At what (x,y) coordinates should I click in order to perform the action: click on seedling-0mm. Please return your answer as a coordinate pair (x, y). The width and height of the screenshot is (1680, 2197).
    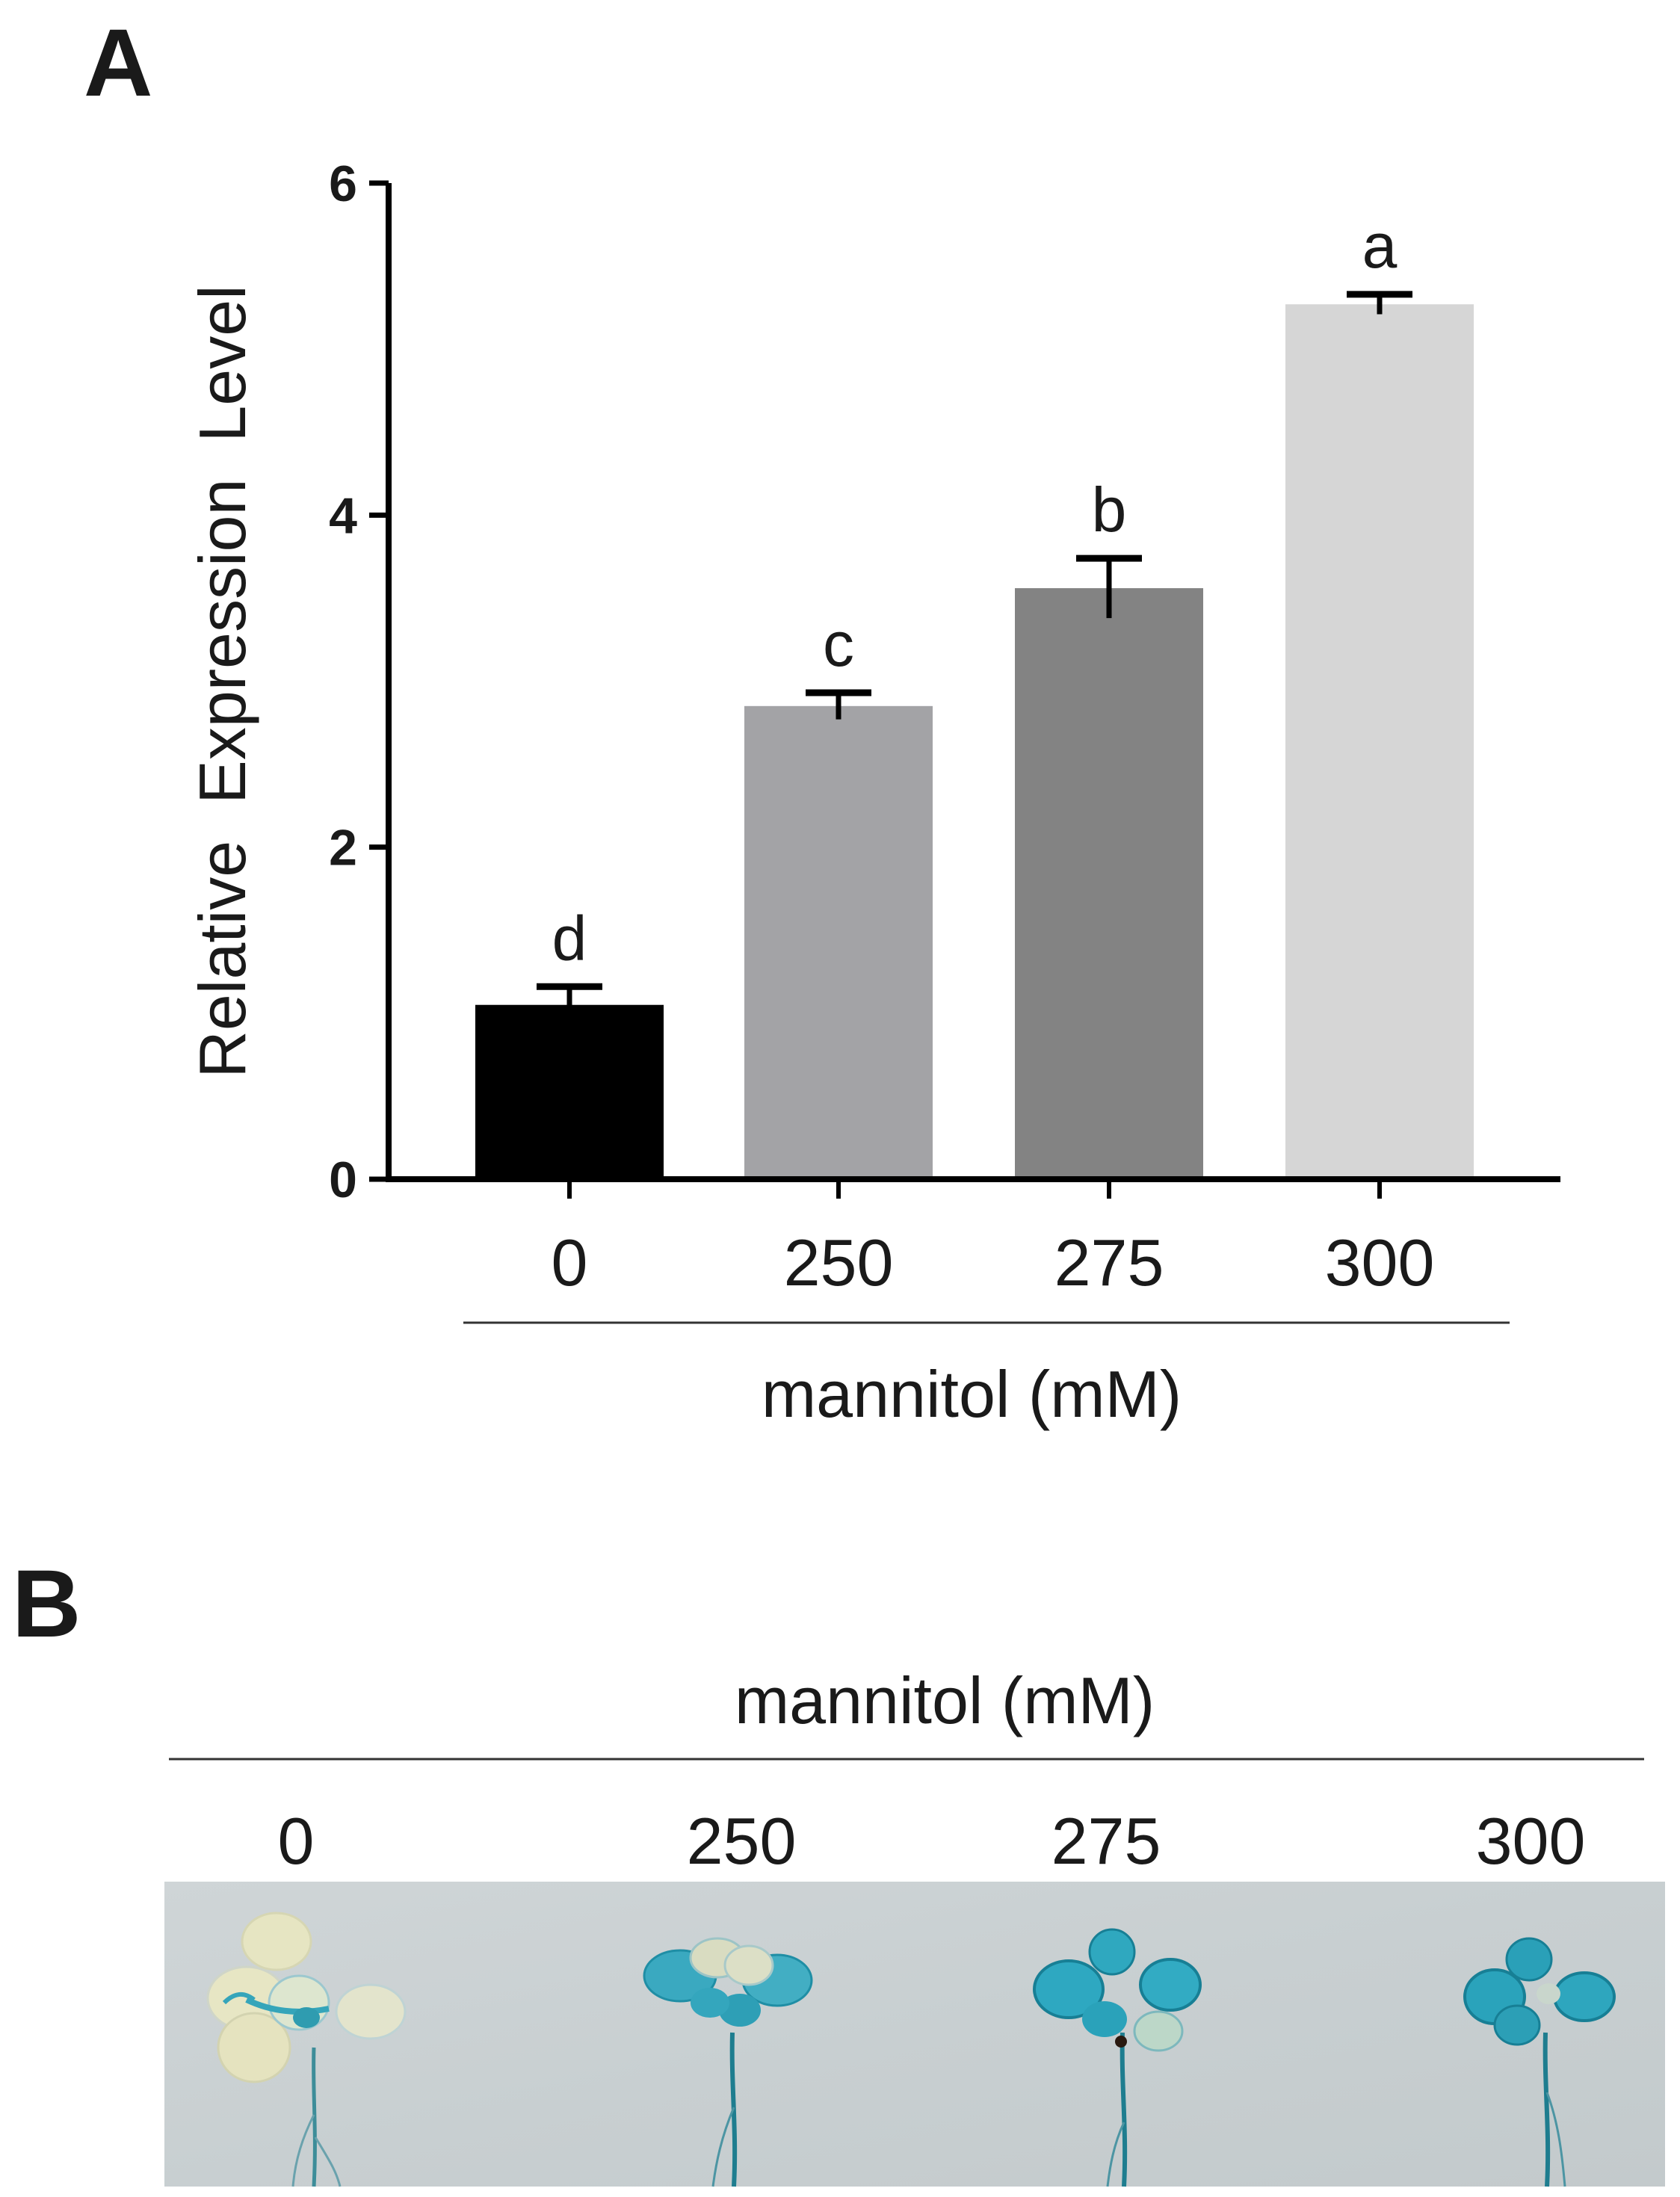
    Looking at the image, I should click on (306, 2050).